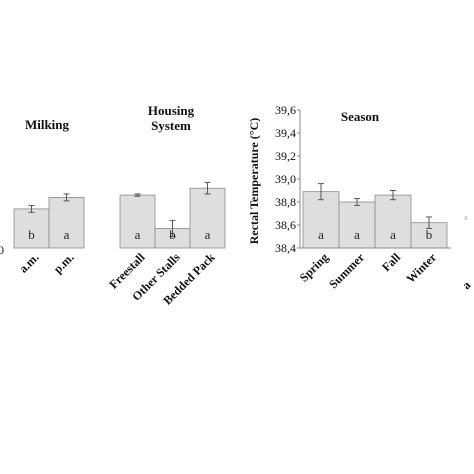 This screenshot has width=474, height=474. What do you see at coordinates (346, 270) in the screenshot?
I see `category-label-summer: Summer` at bounding box center [346, 270].